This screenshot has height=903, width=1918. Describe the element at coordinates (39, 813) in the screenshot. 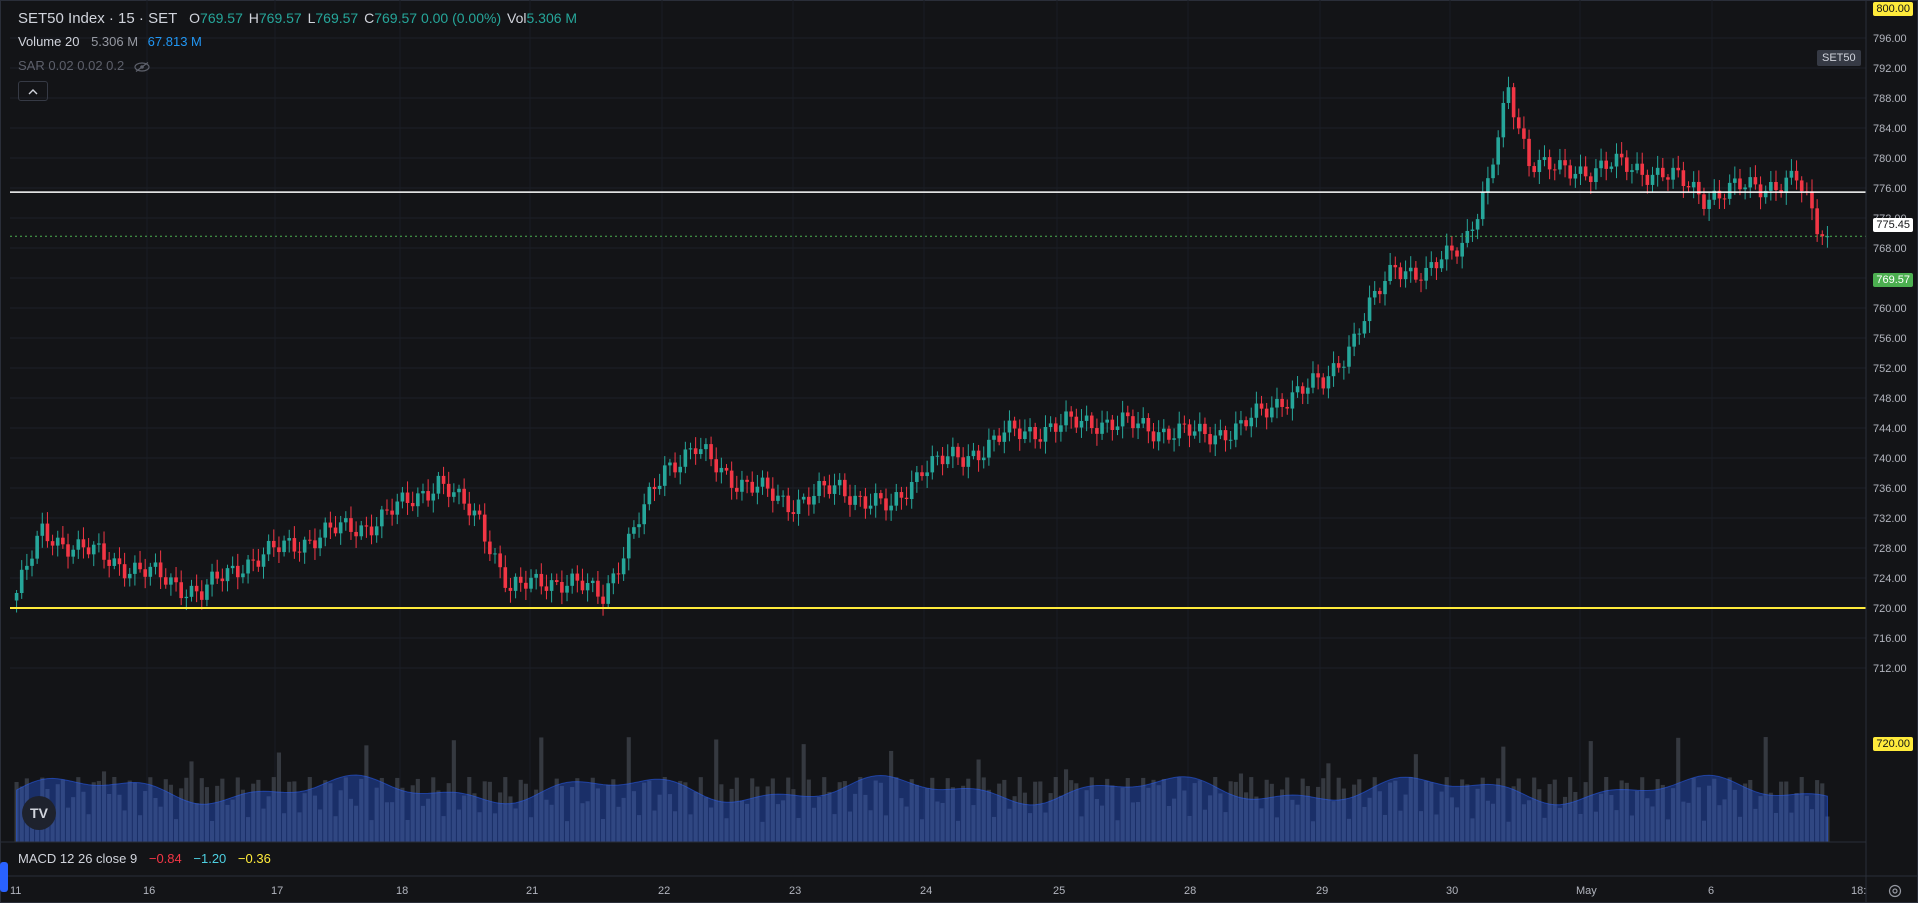

I see `tradingview-logo-icon: TV` at that location.